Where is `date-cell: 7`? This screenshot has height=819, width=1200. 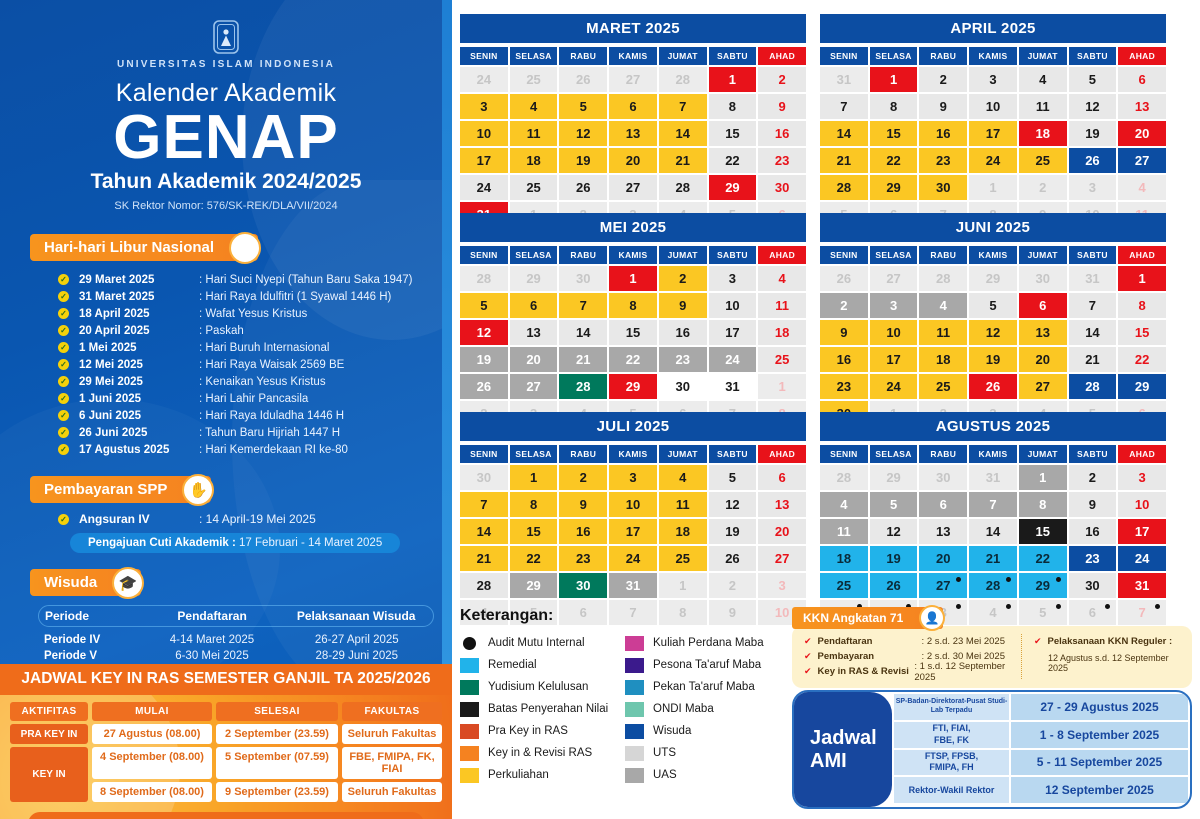
date-cell: 7 is located at coordinates (1092, 305).